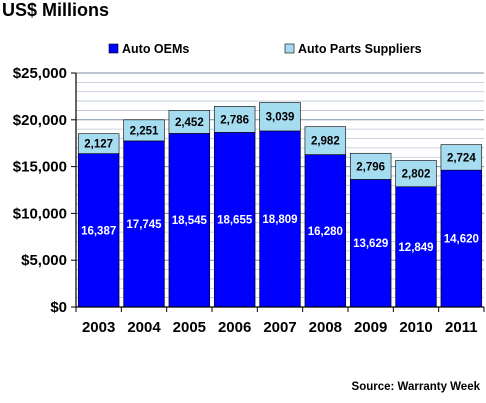 The height and width of the screenshot is (403, 486). I want to click on data-label-auto-oems: 18,809, so click(279, 220).